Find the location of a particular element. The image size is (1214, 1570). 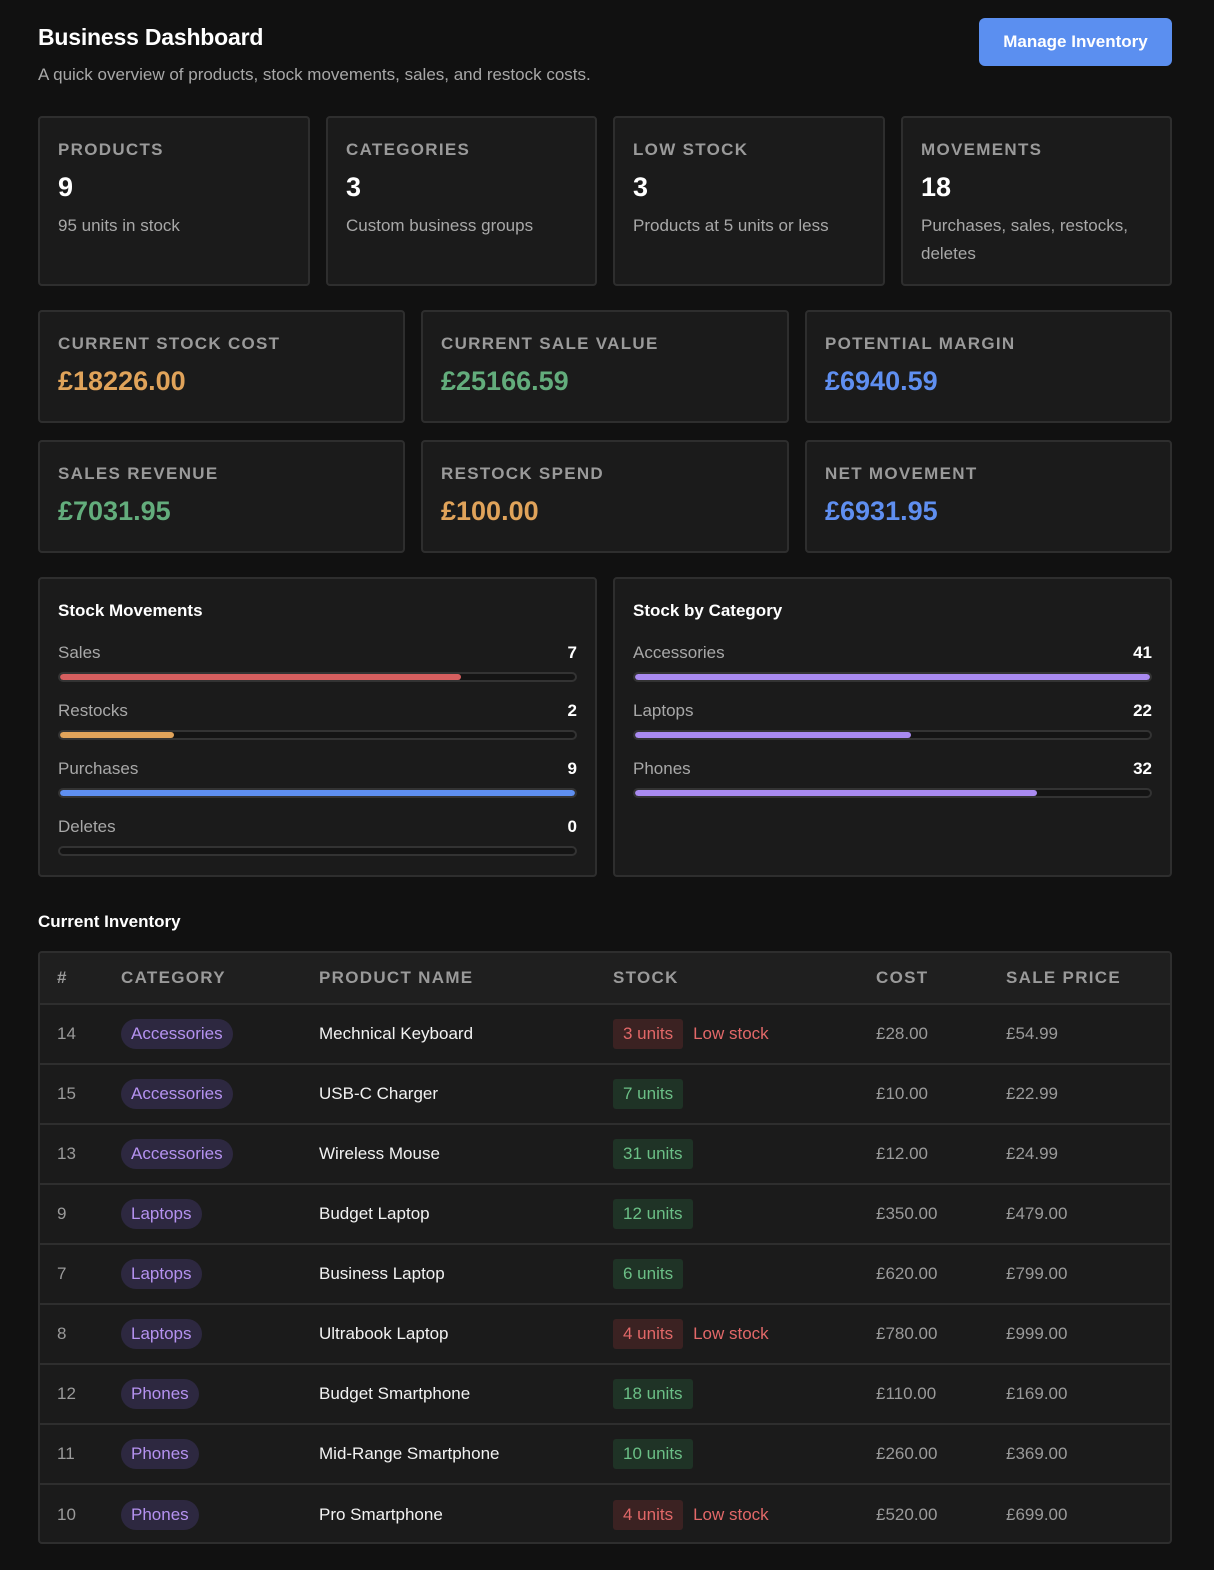

stat-card-products: PRODUCTS 9 95 units in stock is located at coordinates (174, 201).